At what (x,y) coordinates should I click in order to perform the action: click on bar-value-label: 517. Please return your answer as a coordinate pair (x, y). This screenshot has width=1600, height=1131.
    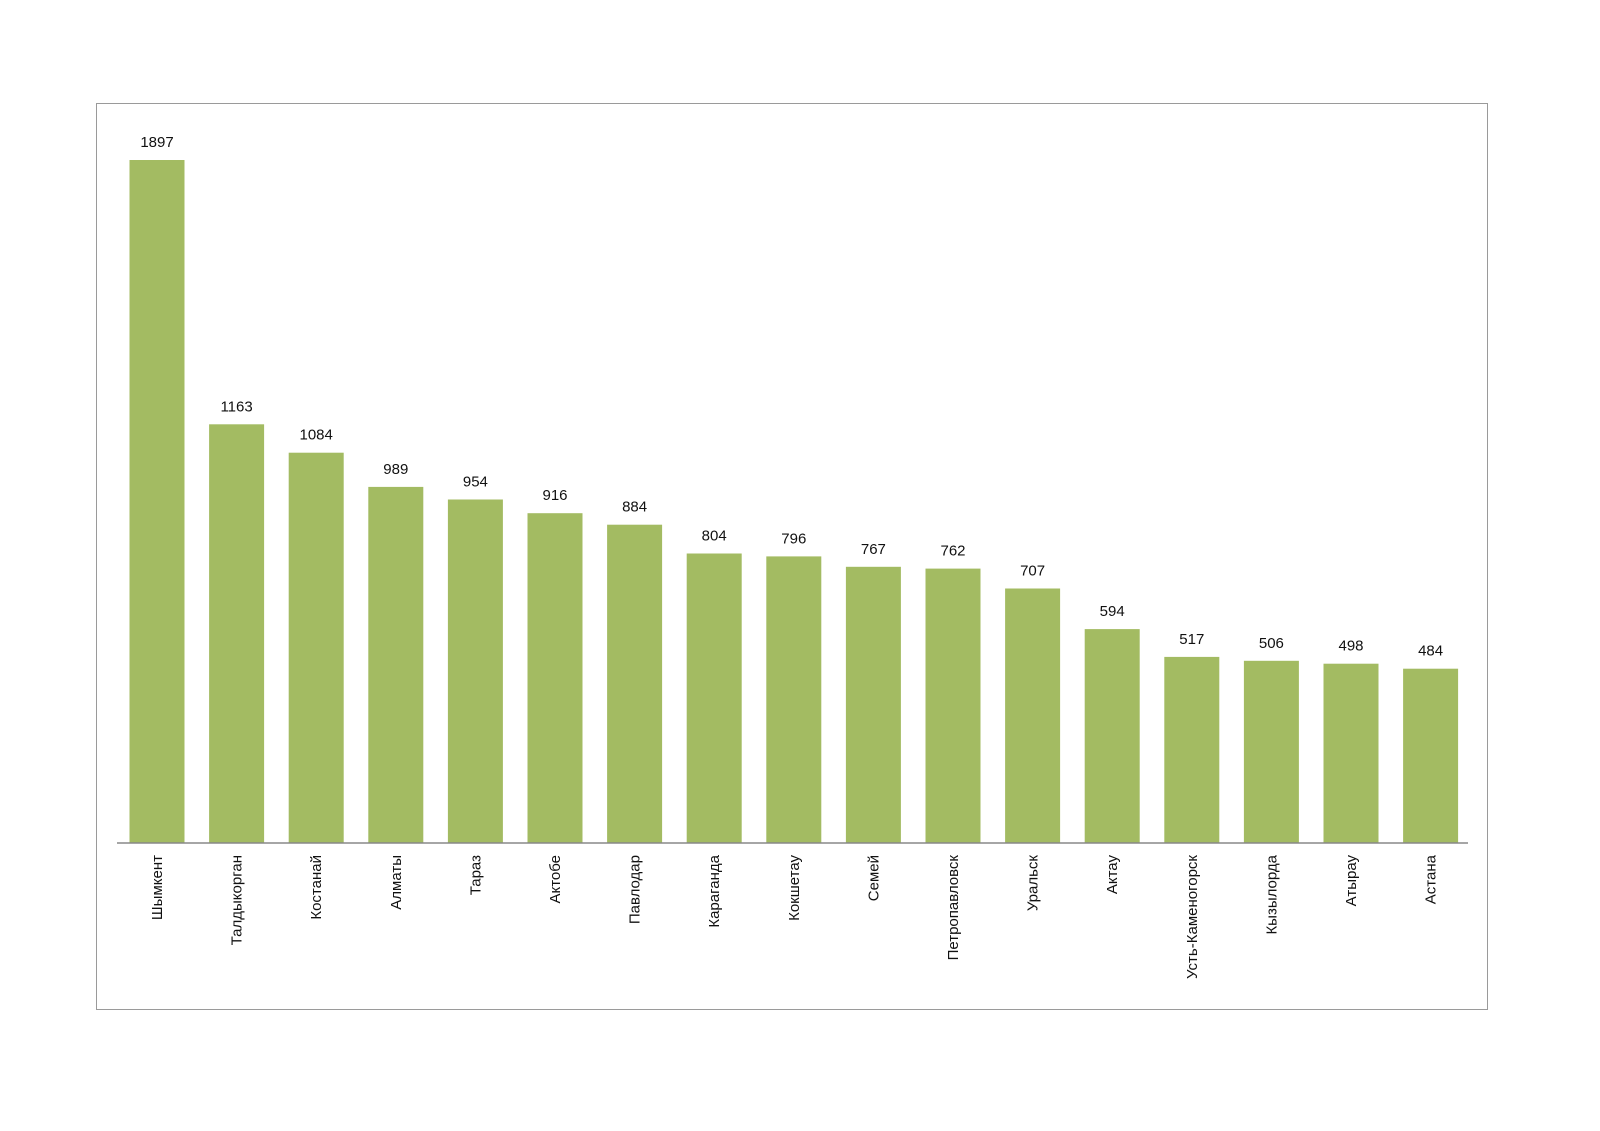
    Looking at the image, I should click on (1191, 639).